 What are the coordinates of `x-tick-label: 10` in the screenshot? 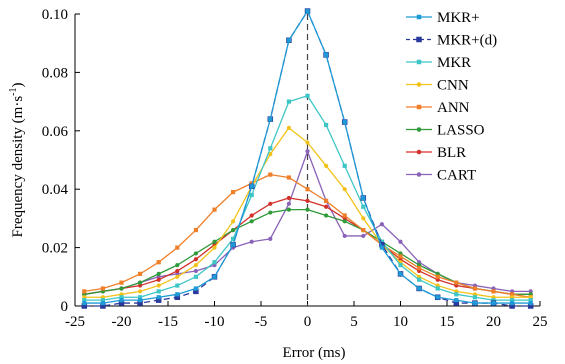 It's located at (400, 322).